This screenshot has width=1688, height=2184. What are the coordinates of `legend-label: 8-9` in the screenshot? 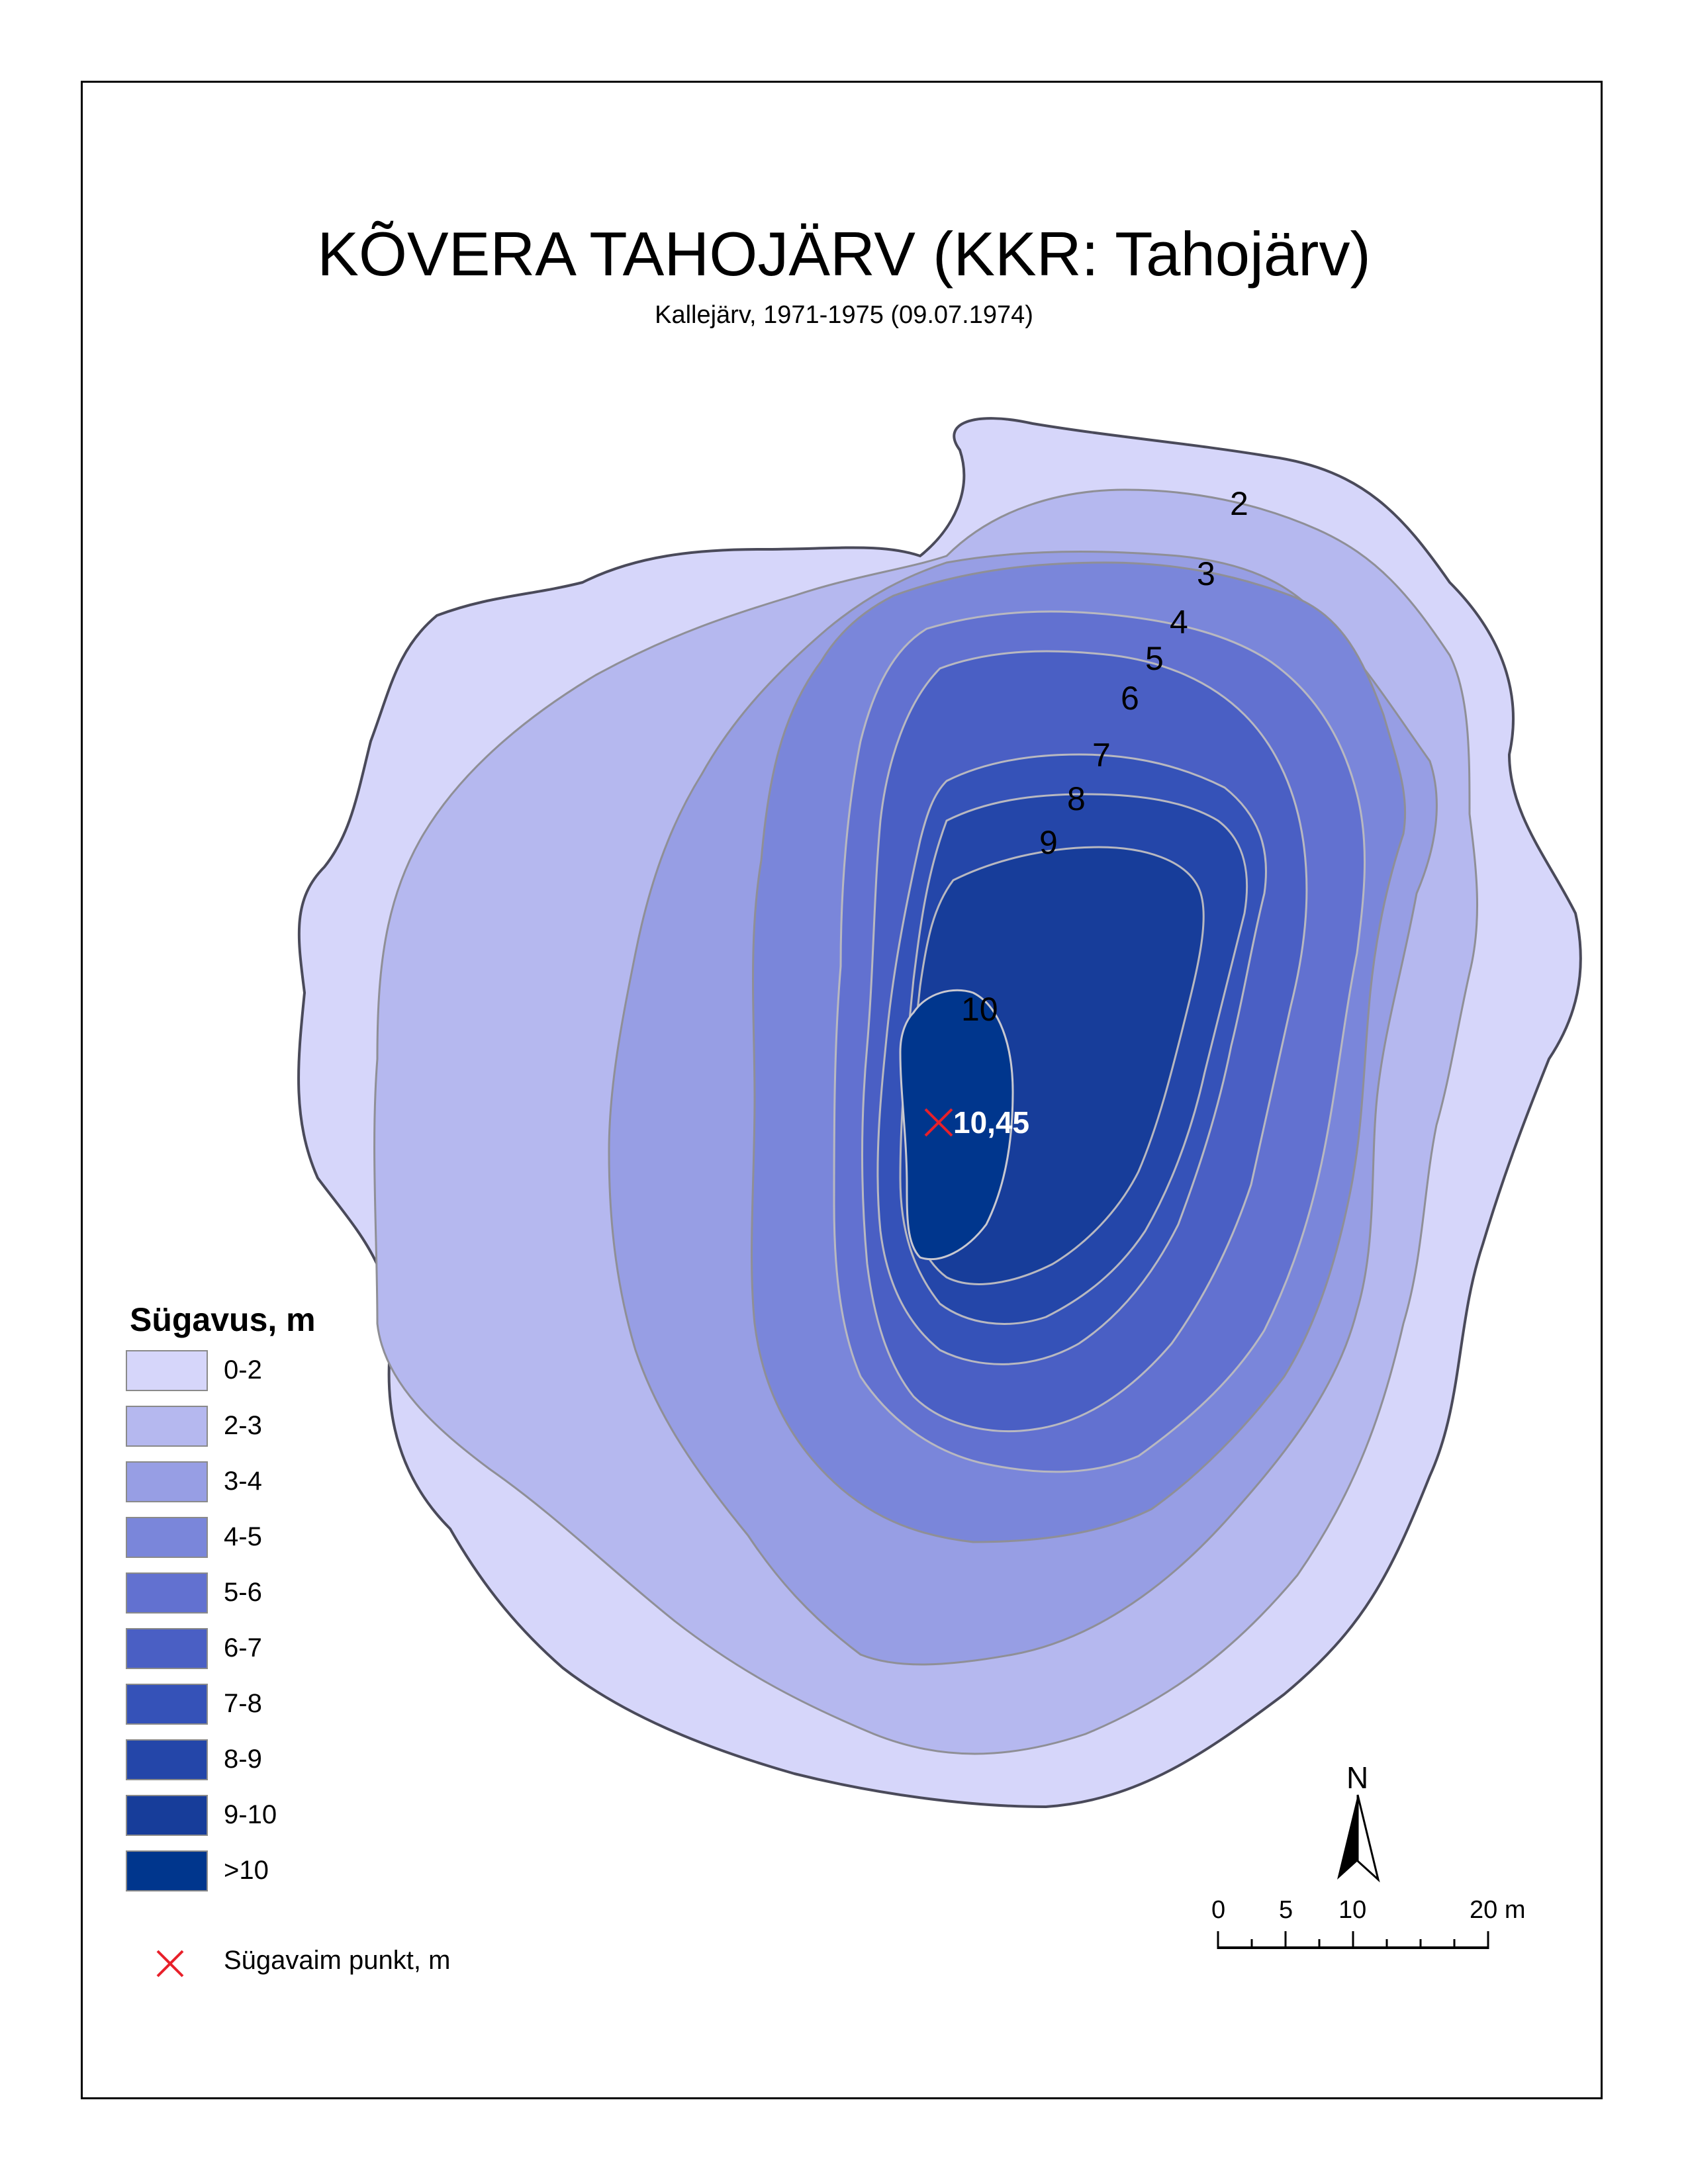 It's located at (243, 1760).